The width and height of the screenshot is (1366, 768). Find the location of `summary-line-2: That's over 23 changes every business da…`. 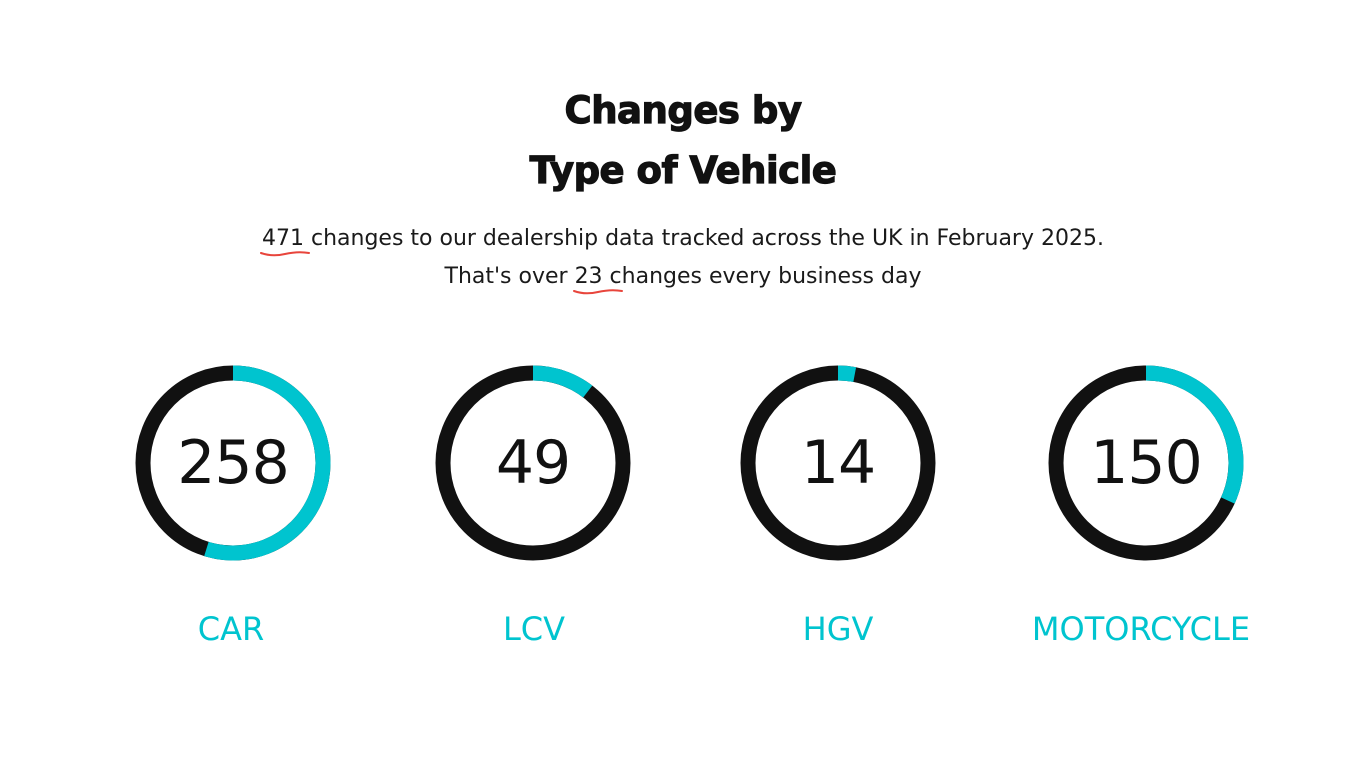

summary-line-2: That's over 23 changes every business da… is located at coordinates (683, 277).